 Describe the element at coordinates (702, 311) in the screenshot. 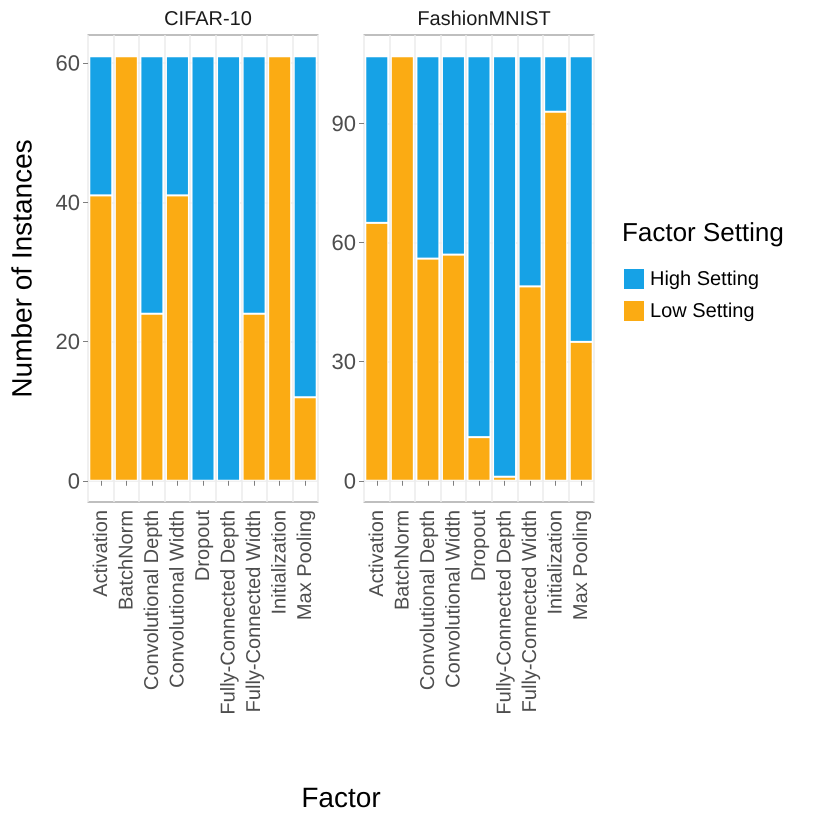

I see `legend-label: Low Setting` at that location.